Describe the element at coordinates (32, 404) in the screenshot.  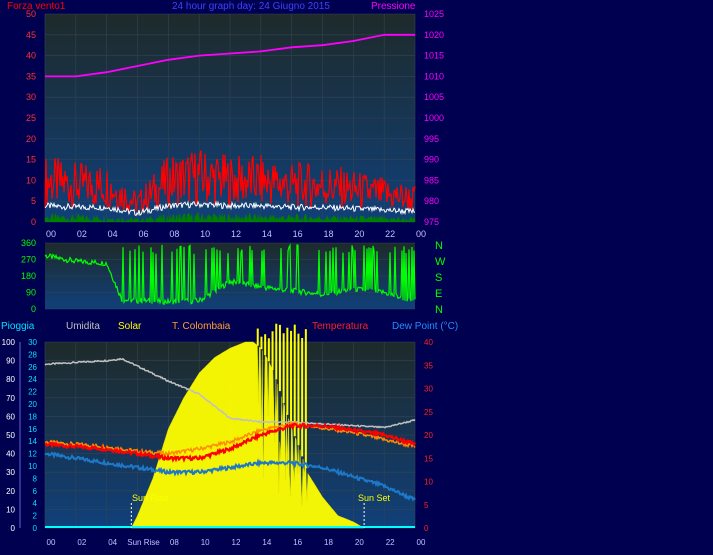
I see `solar-tick-label: 20` at that location.